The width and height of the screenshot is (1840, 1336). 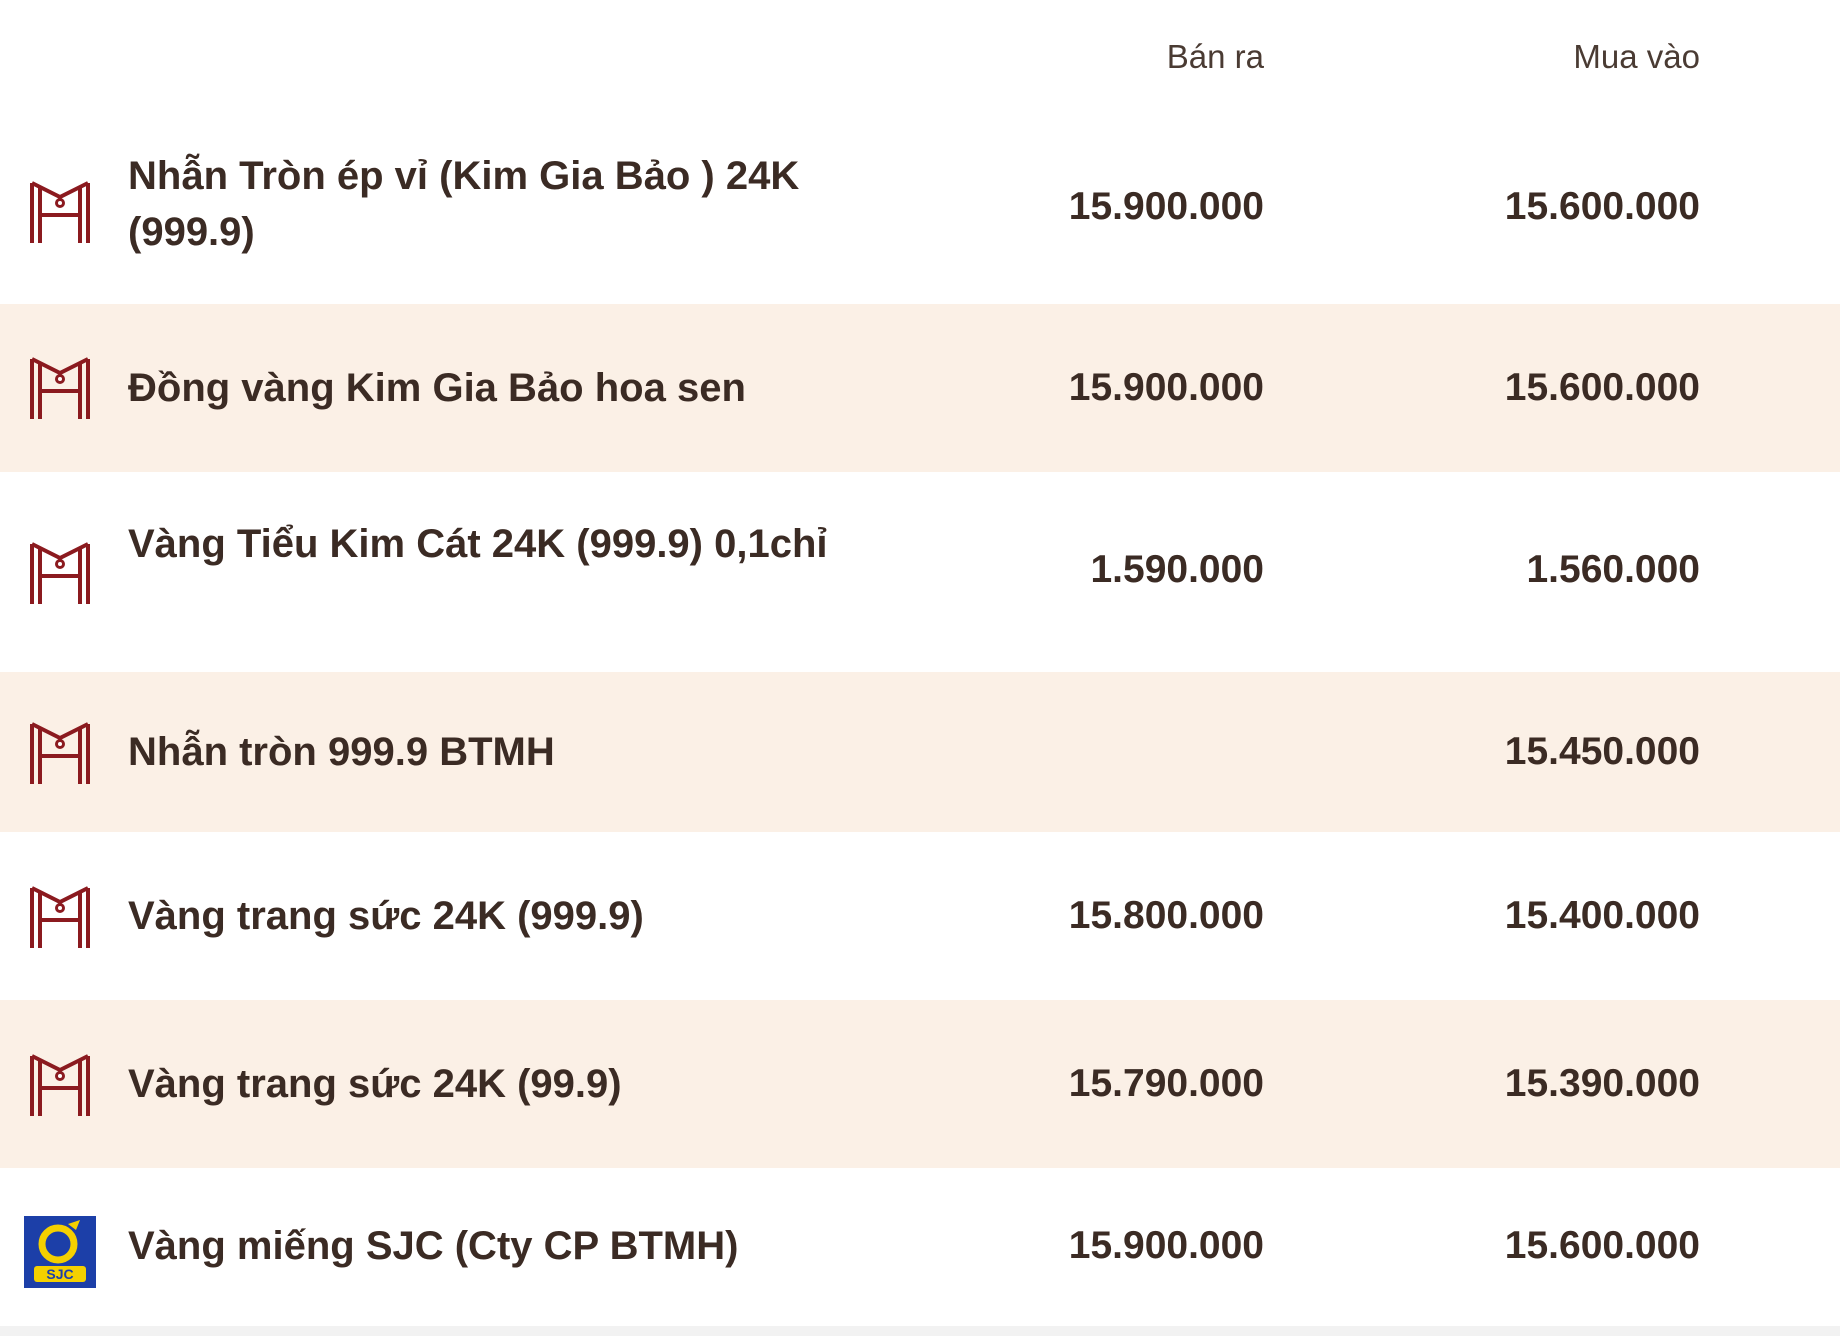 What do you see at coordinates (341, 752) in the screenshot?
I see `product-name: Nhẫn tròn 999.9 BTMH` at bounding box center [341, 752].